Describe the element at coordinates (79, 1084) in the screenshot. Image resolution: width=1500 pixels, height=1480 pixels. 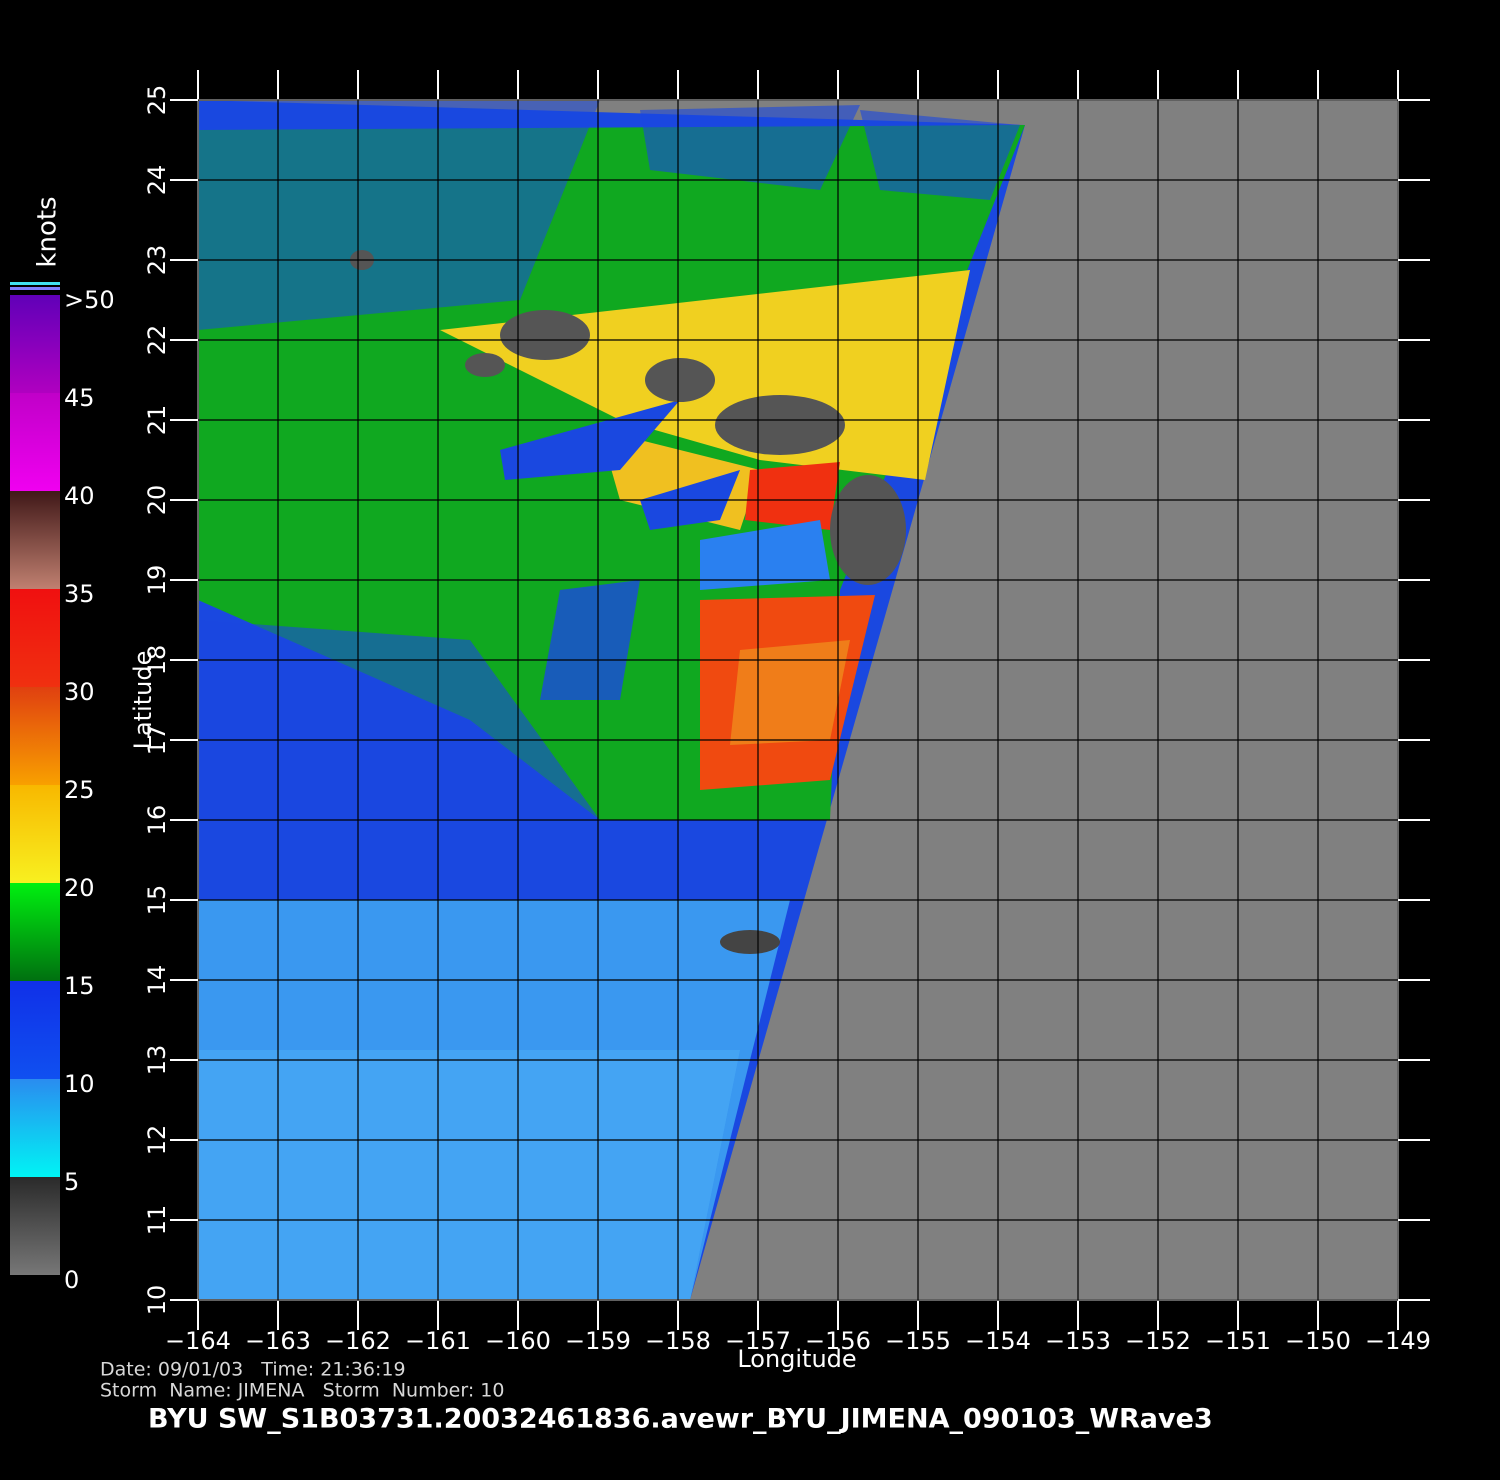
I see `colorbar-tick-label: 10` at that location.